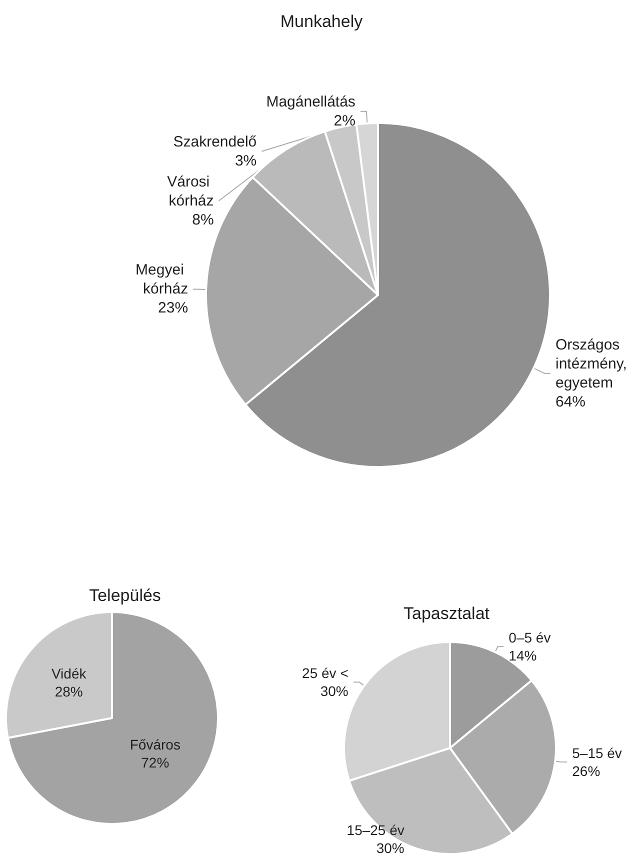  What do you see at coordinates (245, 161) in the screenshot?
I see `data-label: 3%` at bounding box center [245, 161].